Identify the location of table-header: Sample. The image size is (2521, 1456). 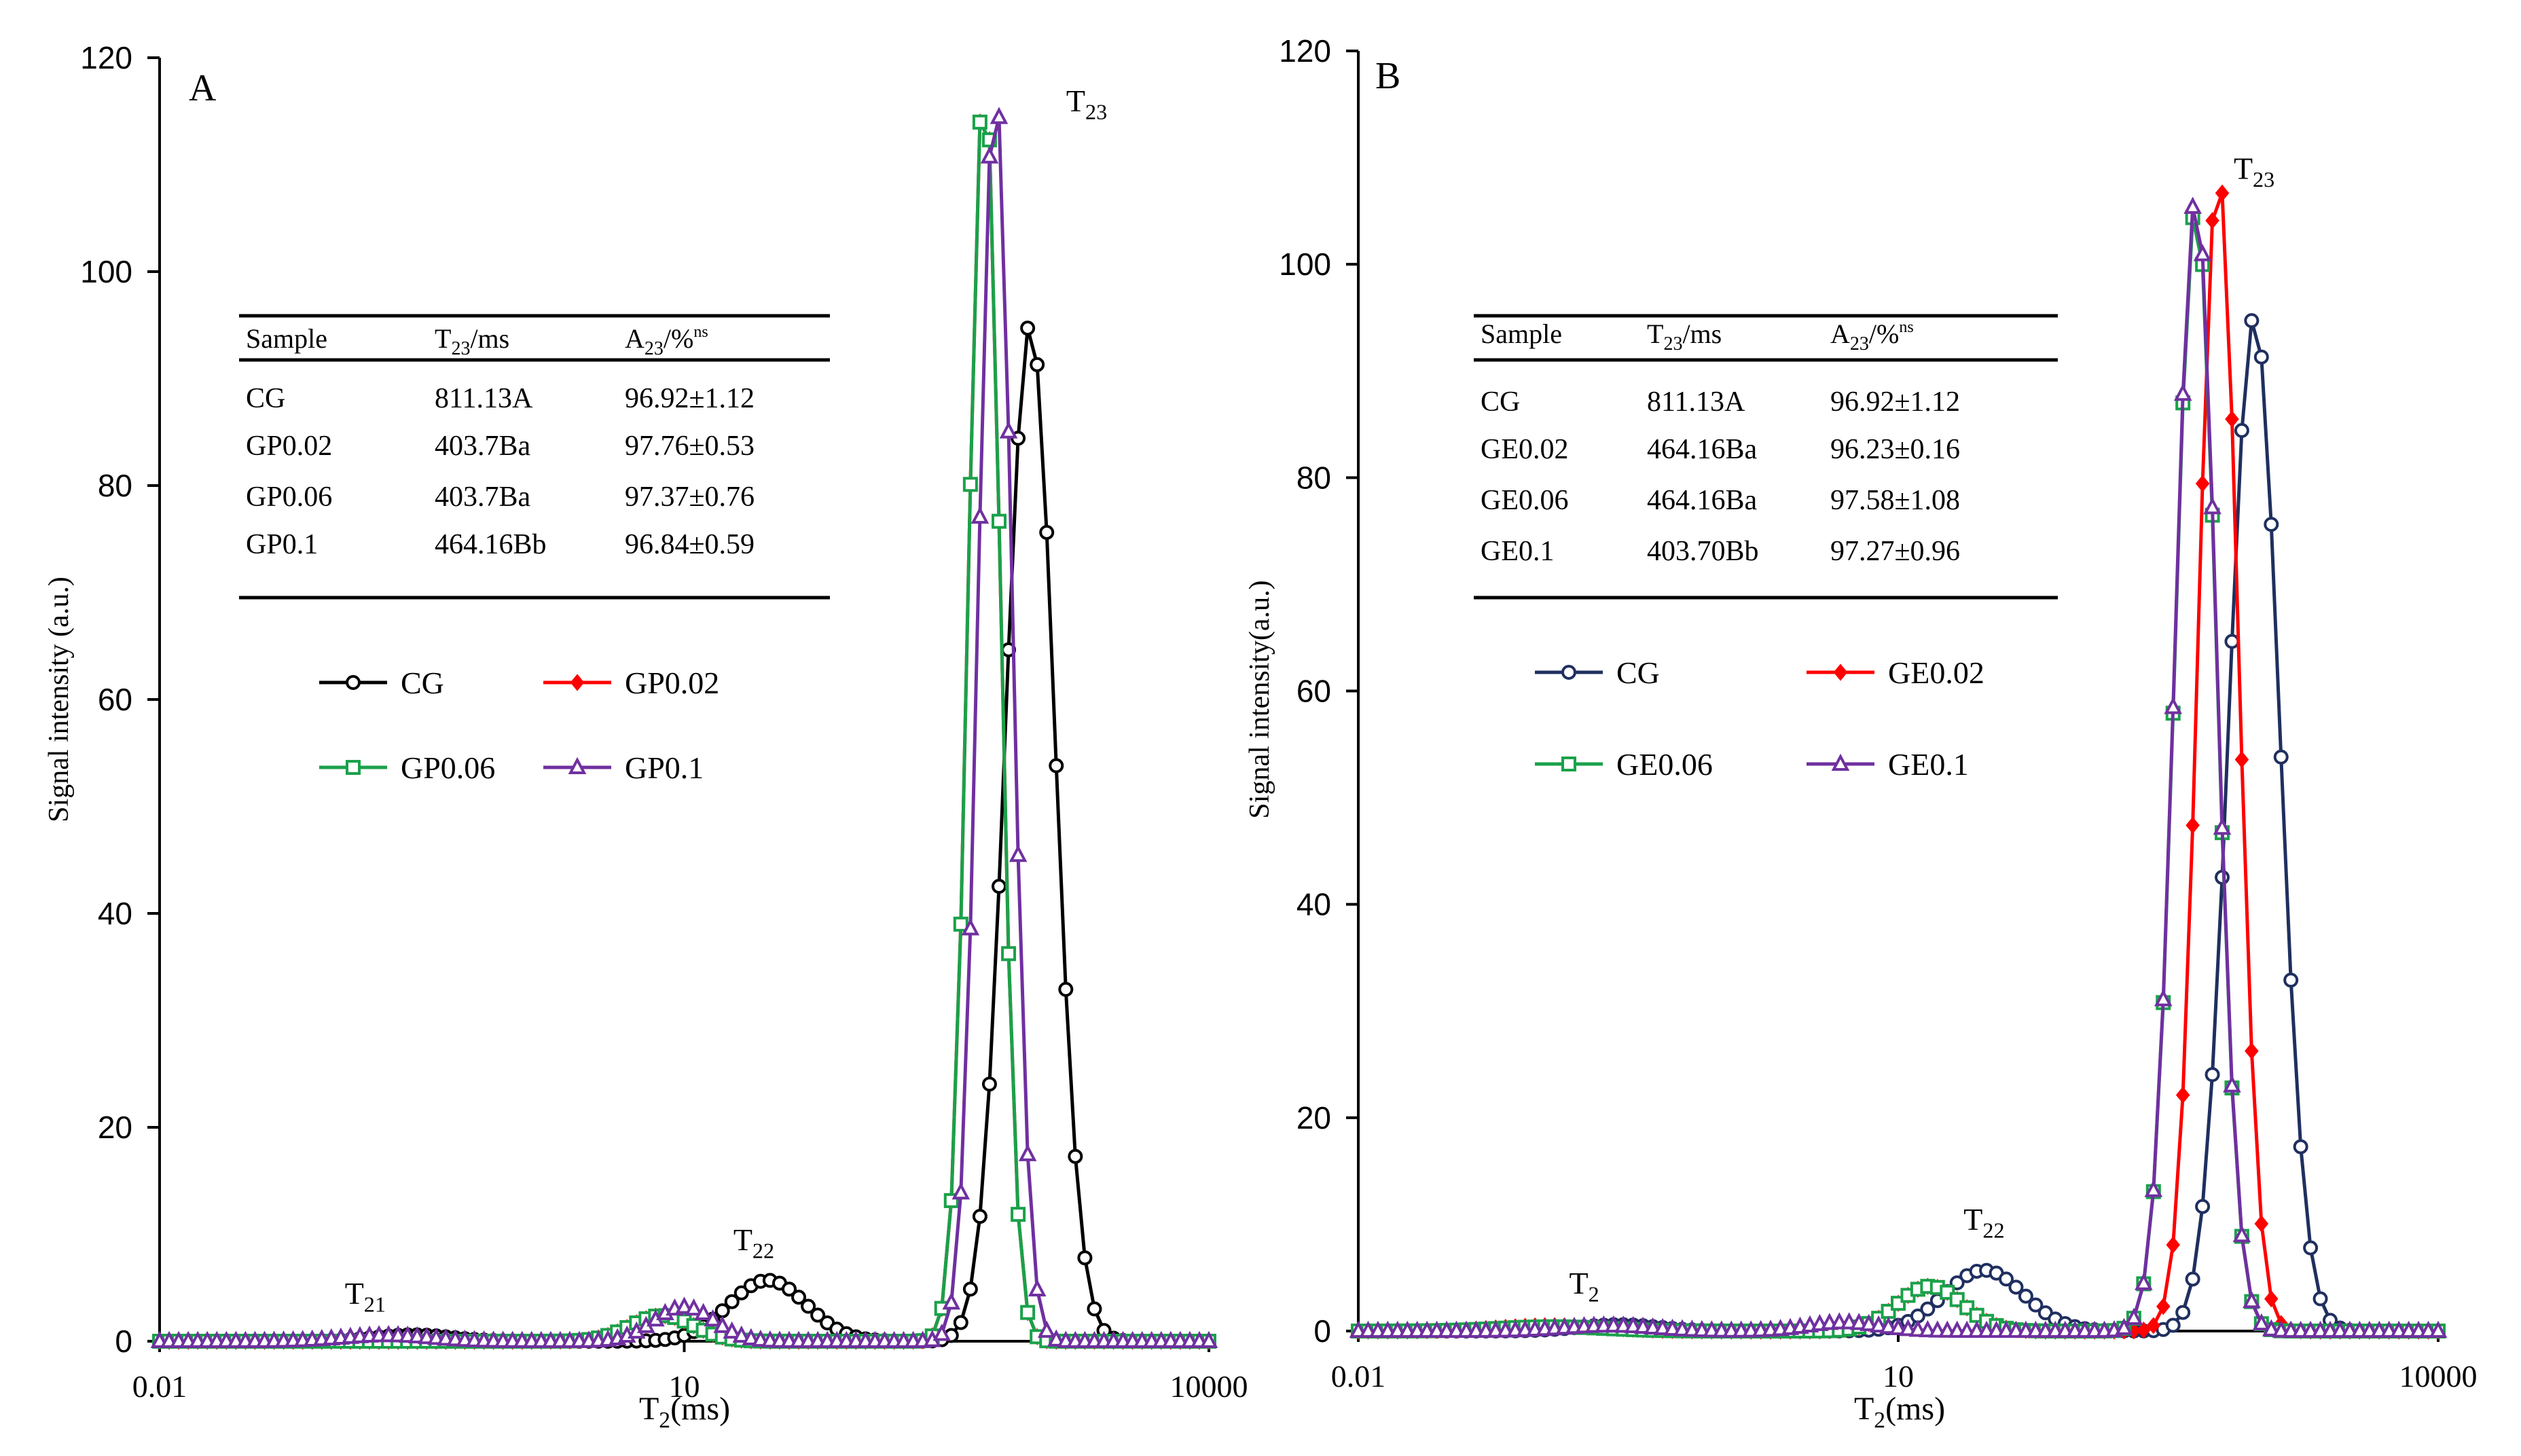
(286, 338).